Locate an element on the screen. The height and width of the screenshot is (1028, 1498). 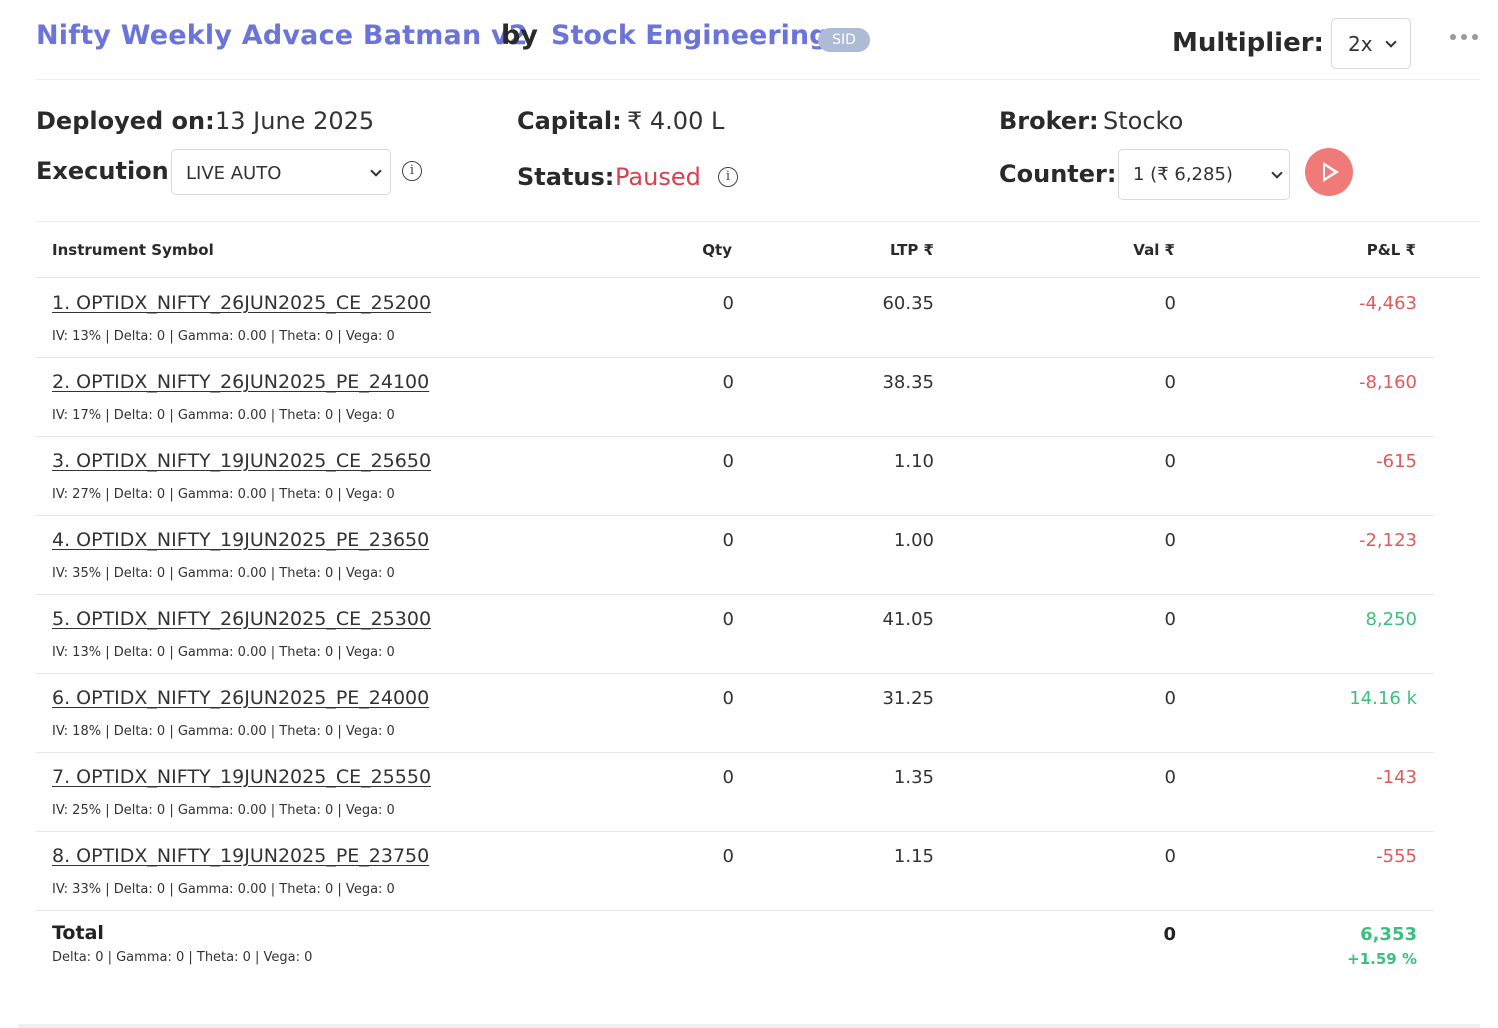
execution-select: LIVE AUTO is located at coordinates (281, 172).